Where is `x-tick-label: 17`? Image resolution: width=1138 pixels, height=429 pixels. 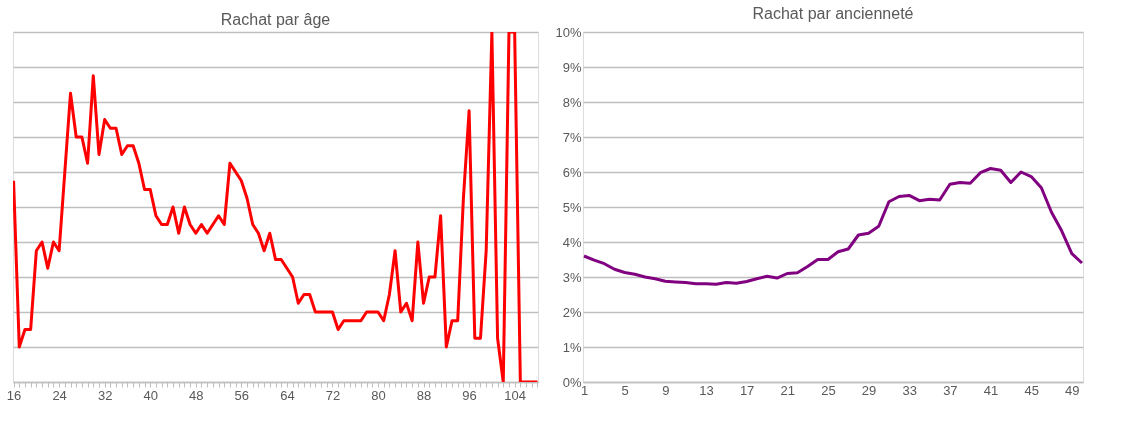
x-tick-label: 17 is located at coordinates (747, 390).